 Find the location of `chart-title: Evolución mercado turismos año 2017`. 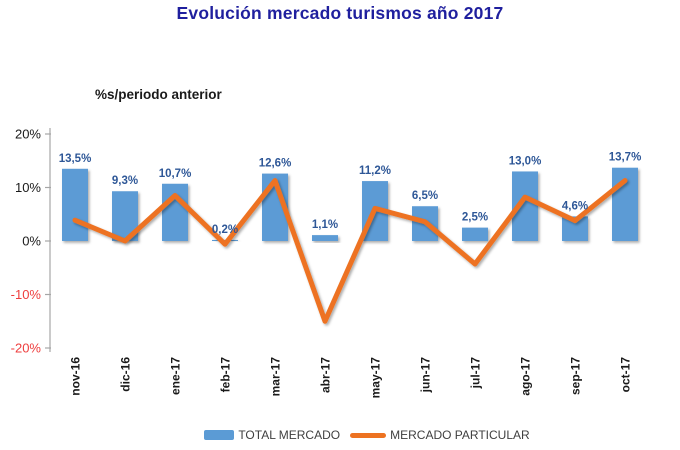

chart-title: Evolución mercado turismos año 2017 is located at coordinates (340, 13).